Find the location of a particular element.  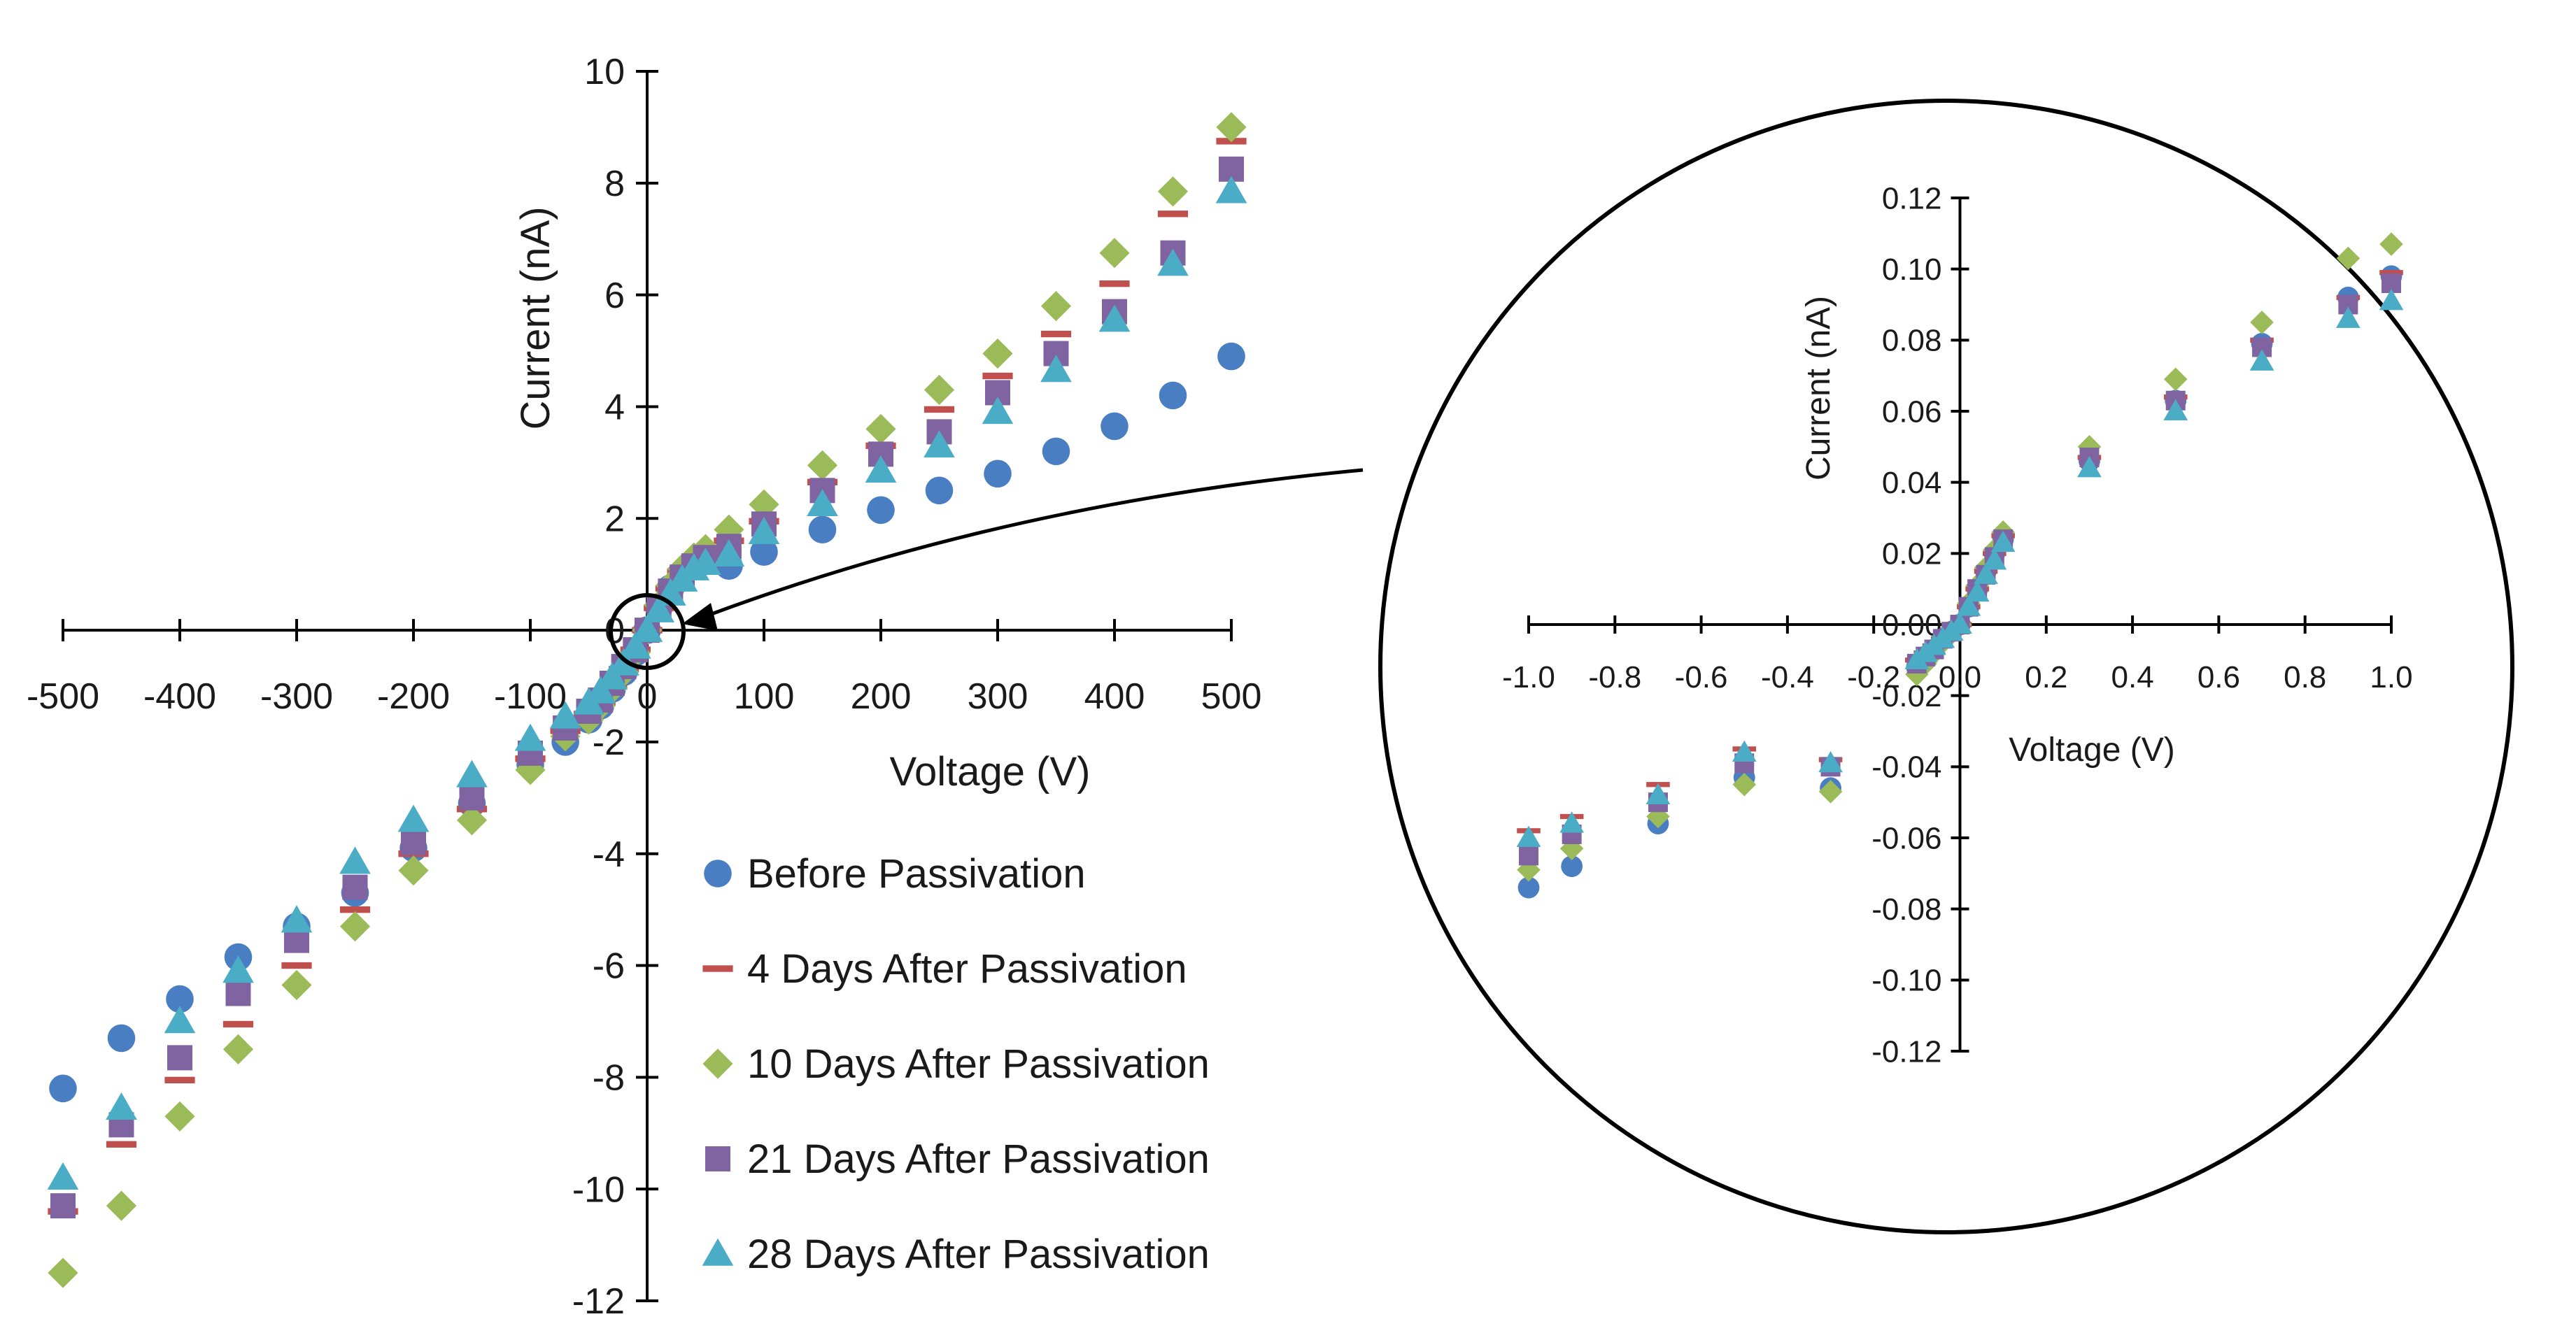

main-x-tick-label: 0 is located at coordinates (647, 696).